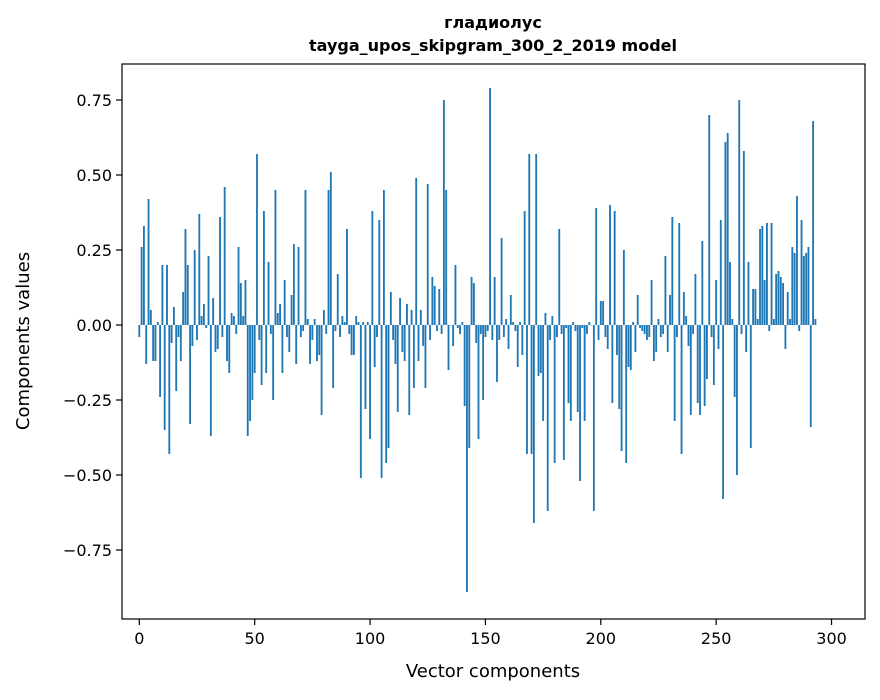  I want to click on x-tick-label: 200, so click(601, 638).